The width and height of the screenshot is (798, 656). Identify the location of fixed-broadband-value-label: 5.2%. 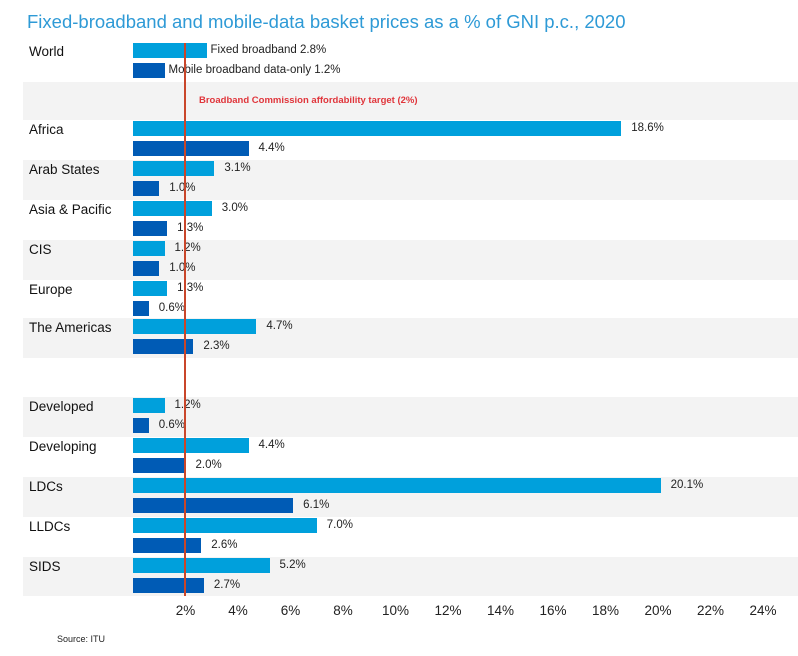
(292, 565).